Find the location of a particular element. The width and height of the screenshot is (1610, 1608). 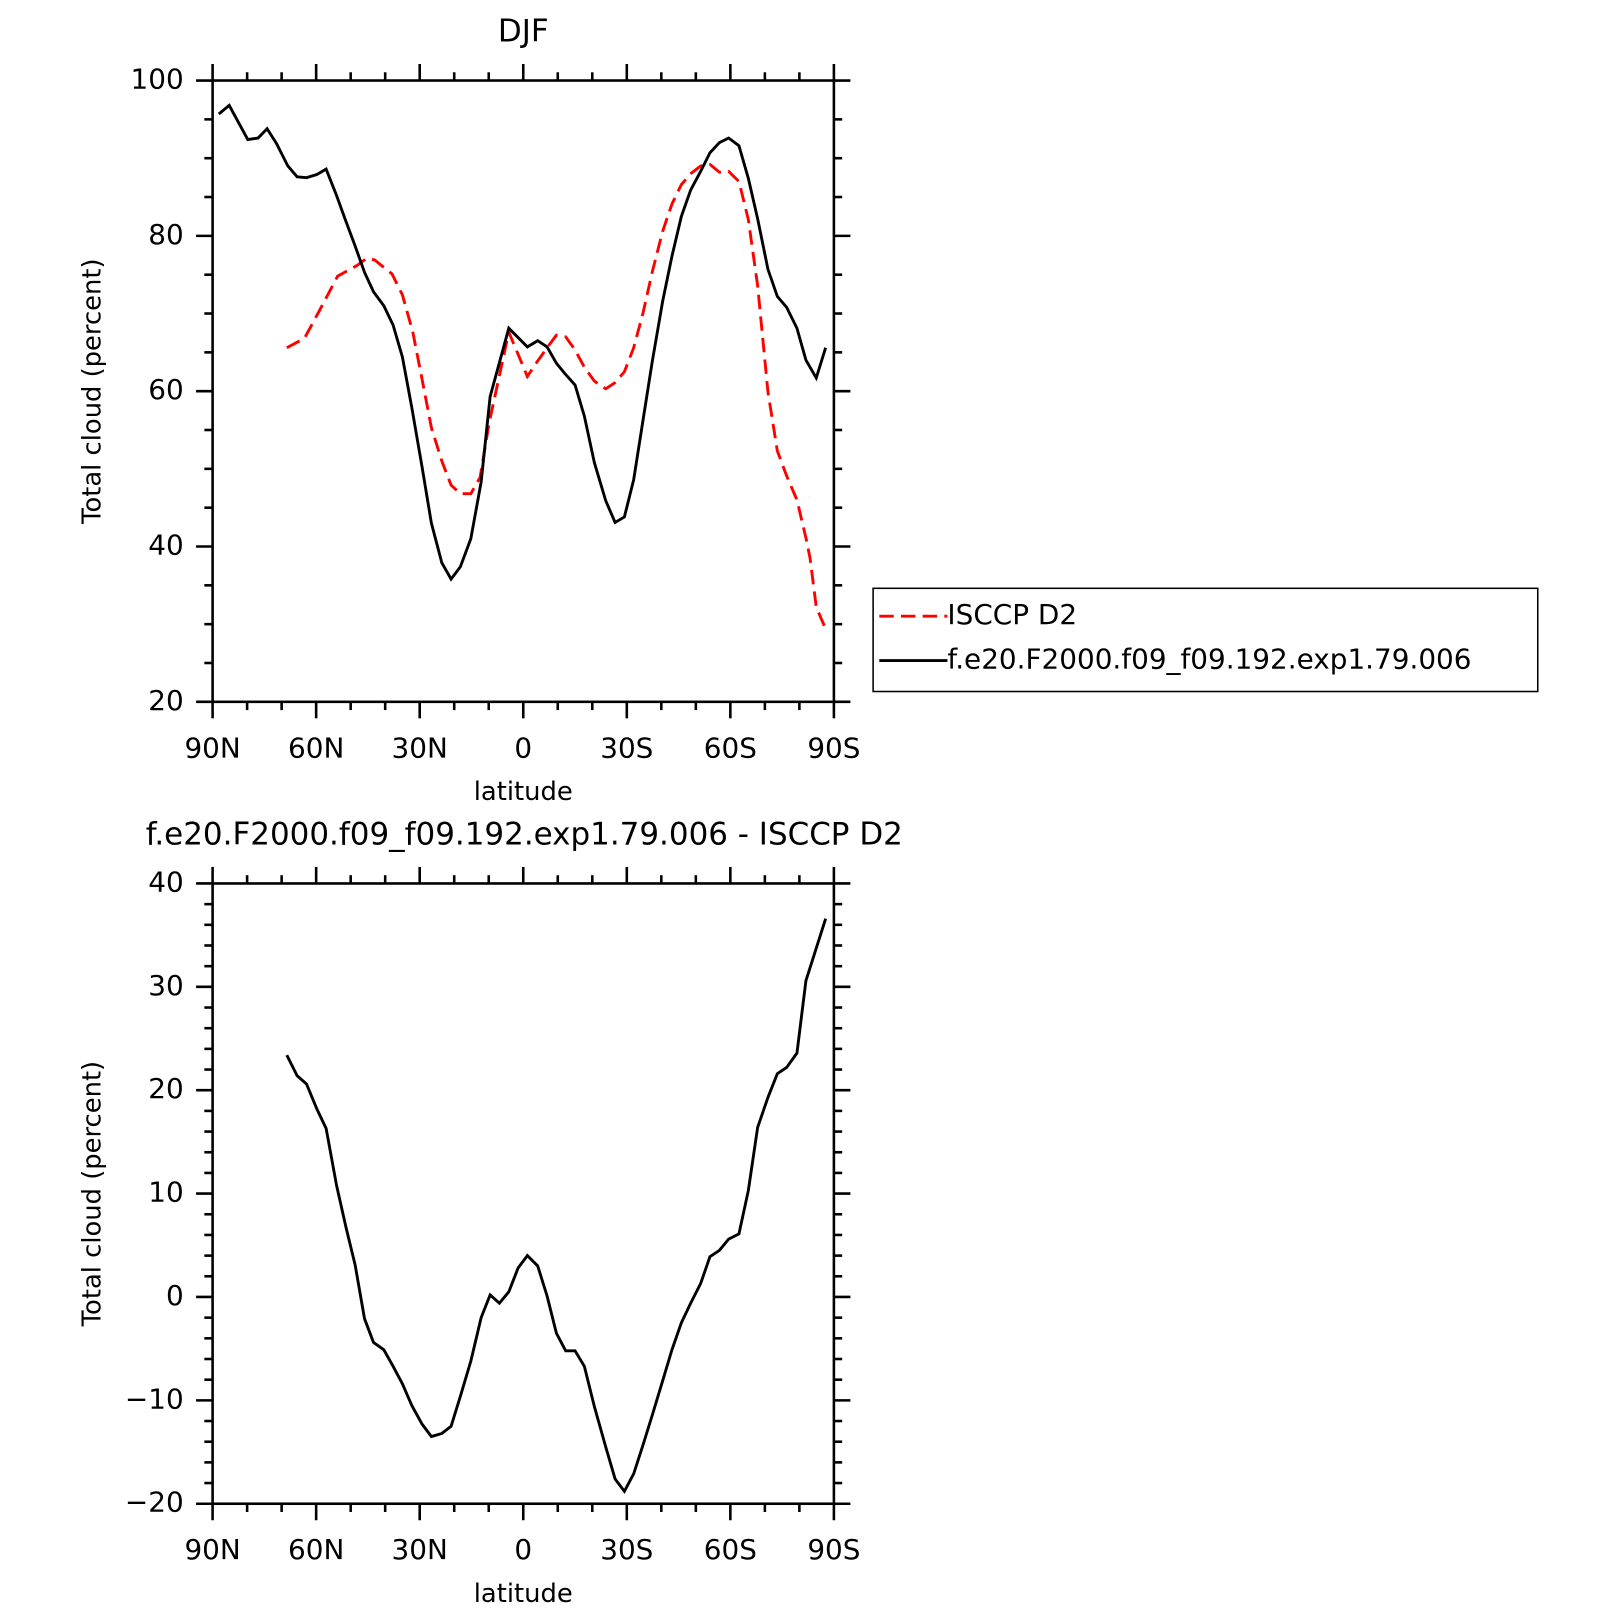

y-tick-label: 0 is located at coordinates (175, 1295).